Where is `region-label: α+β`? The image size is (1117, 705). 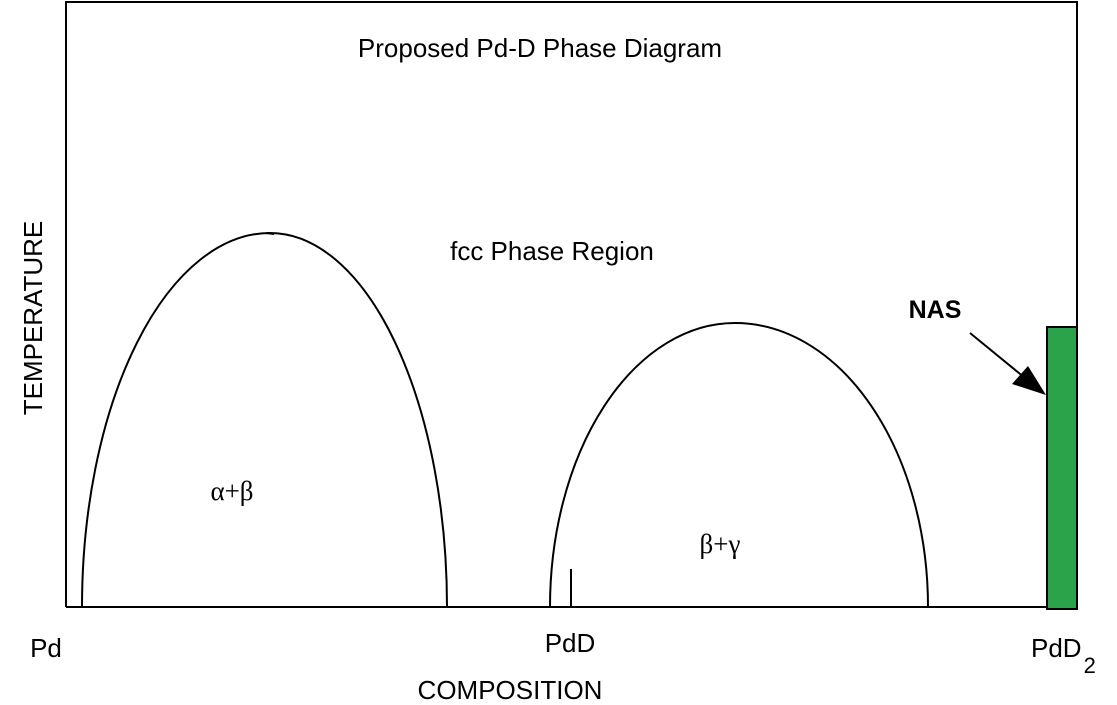
region-label: α+β is located at coordinates (231, 491).